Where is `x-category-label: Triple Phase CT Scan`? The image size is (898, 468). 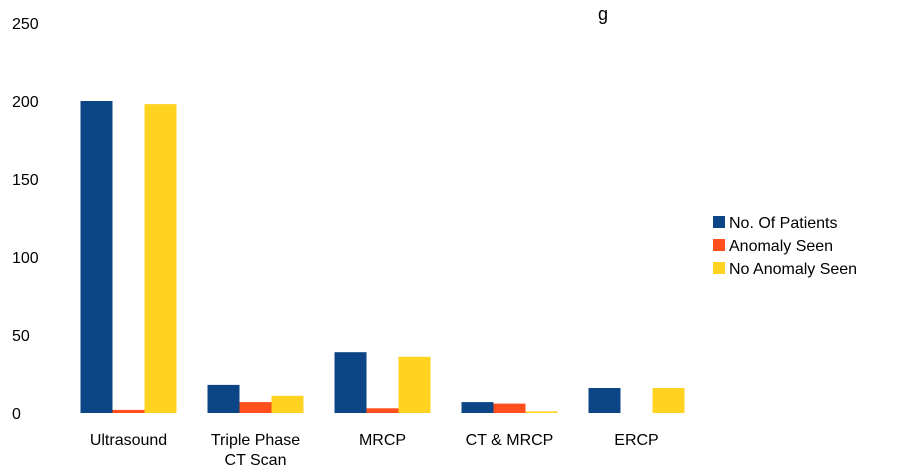
x-category-label: Triple Phase CT Scan is located at coordinates (255, 450).